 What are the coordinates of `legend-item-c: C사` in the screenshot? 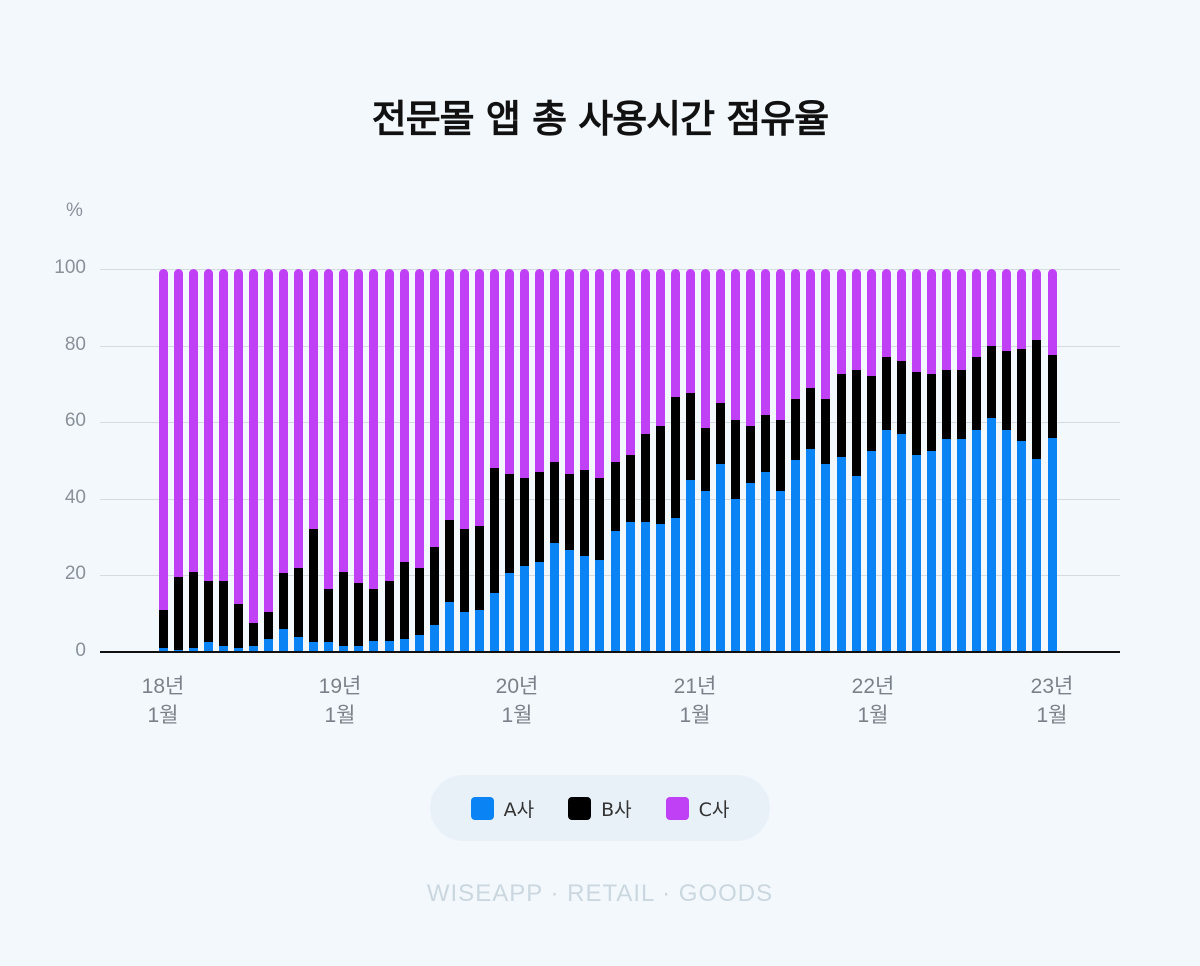 It's located at (697, 808).